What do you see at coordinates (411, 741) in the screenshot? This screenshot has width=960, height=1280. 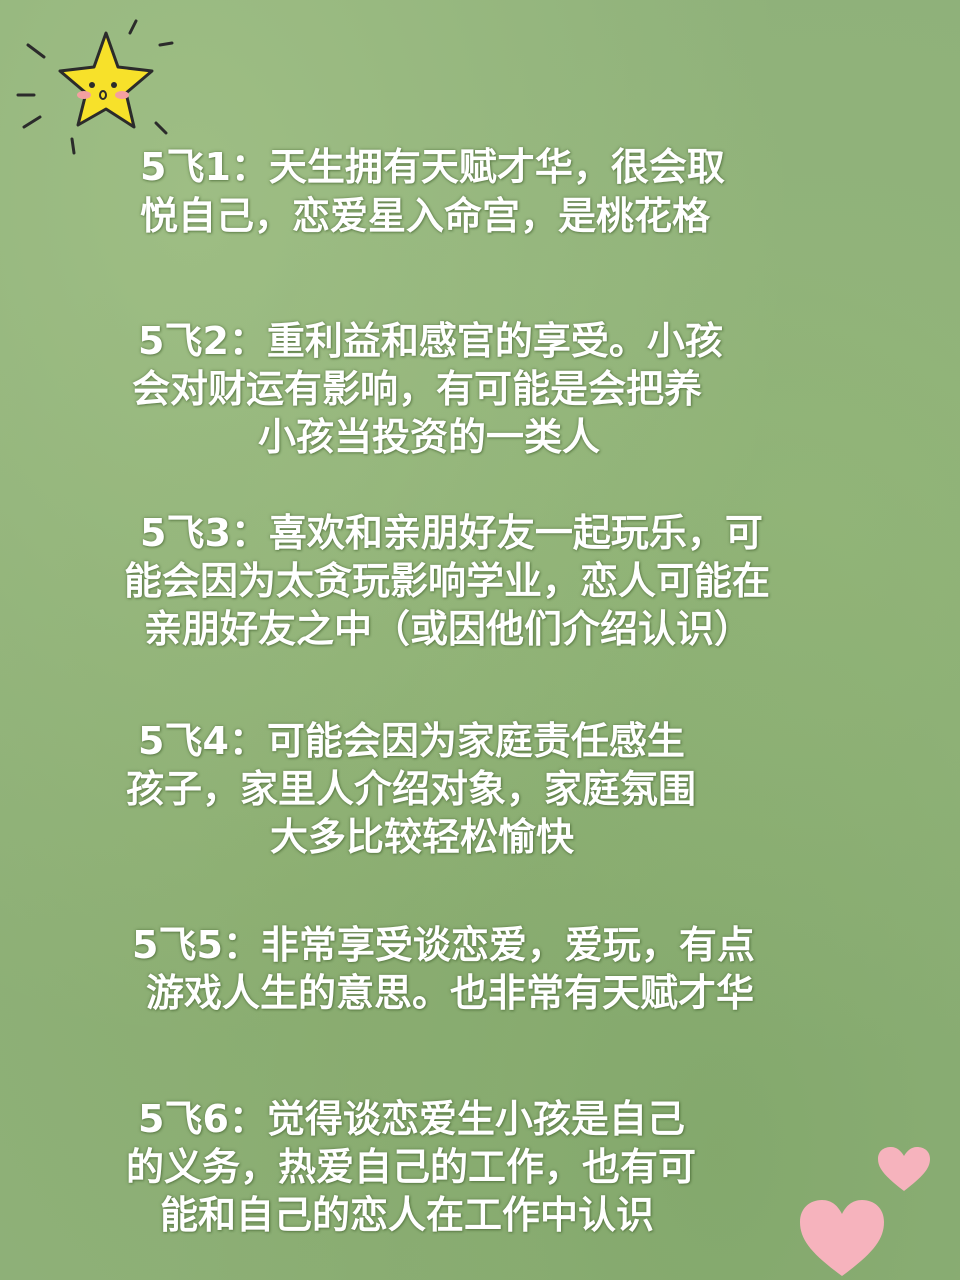 I see `entry-4-line-1: 5飞4：可能会因为家庭责任感生` at bounding box center [411, 741].